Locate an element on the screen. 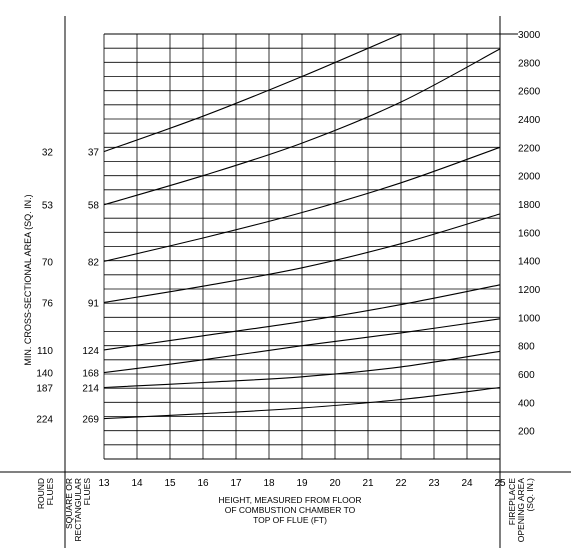  fireplace-opening-label: OPENING AREA is located at coordinates (521, 510).